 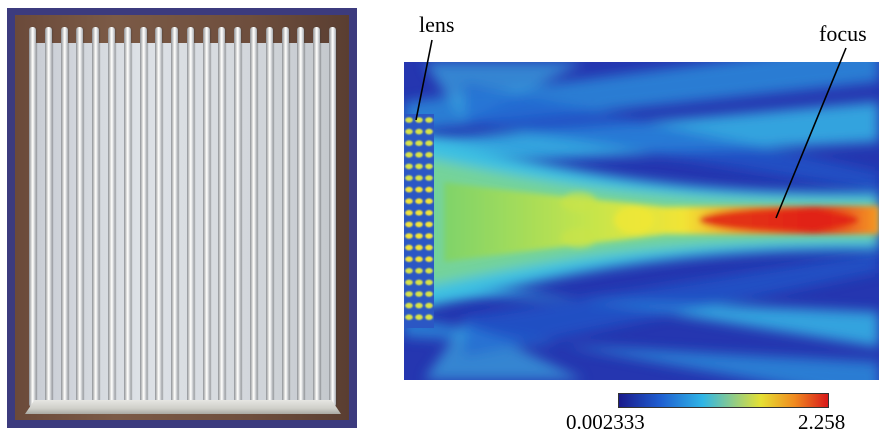 What do you see at coordinates (183, 407) in the screenshot?
I see `lens-baseplate` at bounding box center [183, 407].